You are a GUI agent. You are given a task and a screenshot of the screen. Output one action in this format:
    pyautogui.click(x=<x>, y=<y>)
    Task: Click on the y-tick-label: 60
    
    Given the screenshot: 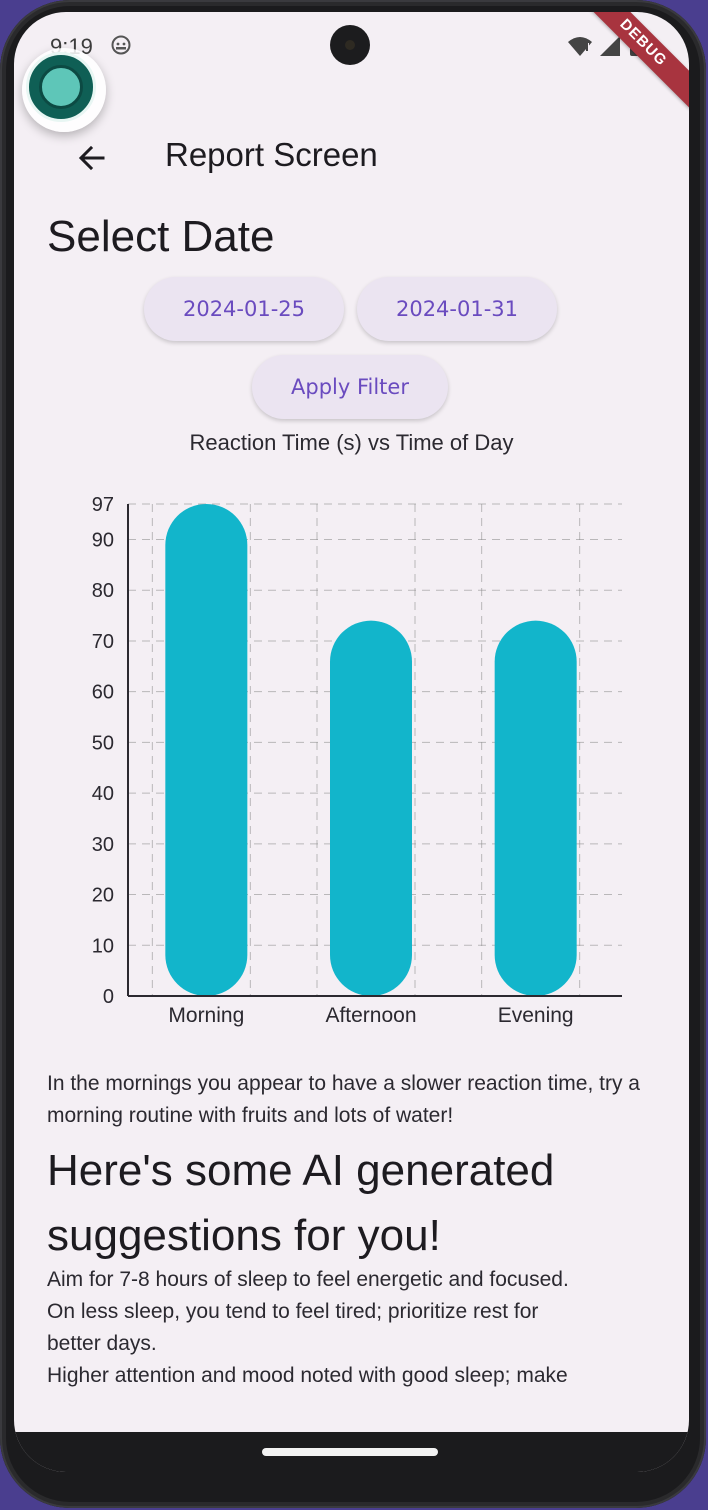 What is the action you would take?
    pyautogui.click(x=103, y=693)
    